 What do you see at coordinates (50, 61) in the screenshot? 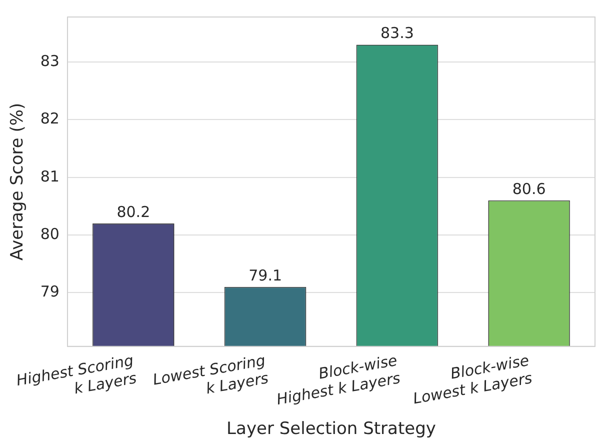
I see `y-tick-label: 83` at bounding box center [50, 61].